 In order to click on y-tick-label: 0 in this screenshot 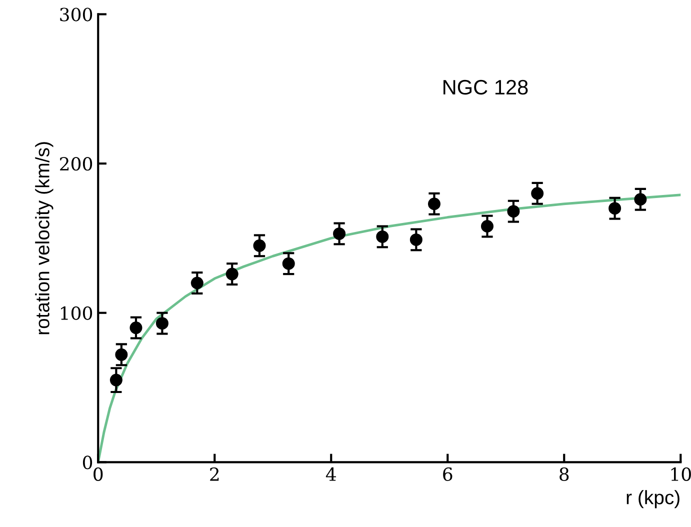, I will do `click(87, 463)`.